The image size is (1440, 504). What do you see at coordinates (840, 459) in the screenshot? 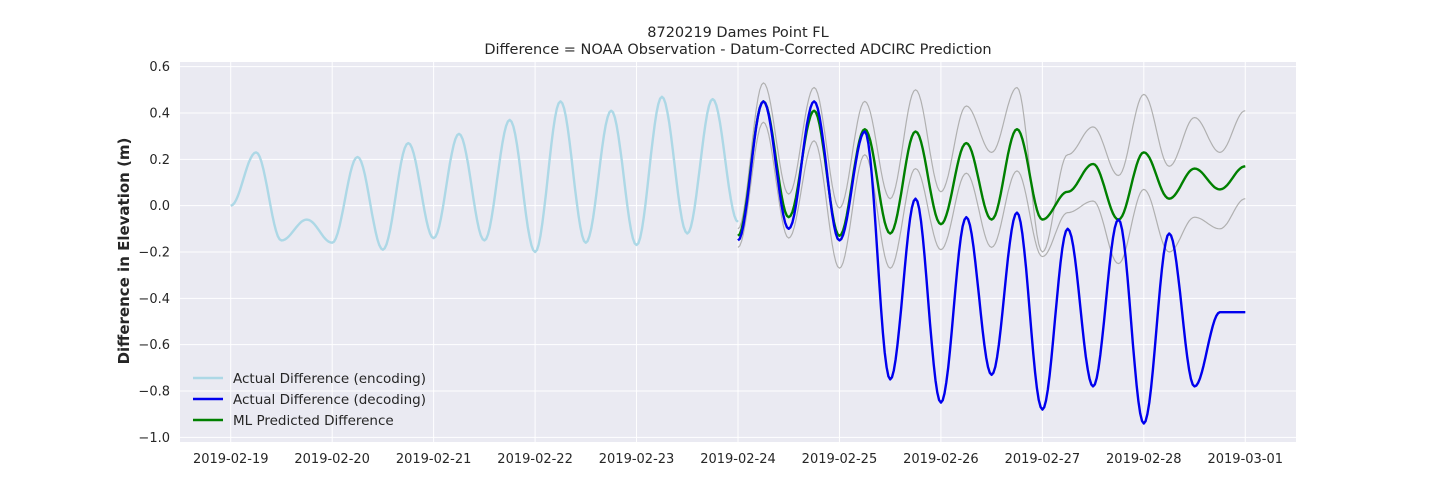
I see `x-tick-label: 2019-02-25` at bounding box center [840, 459].